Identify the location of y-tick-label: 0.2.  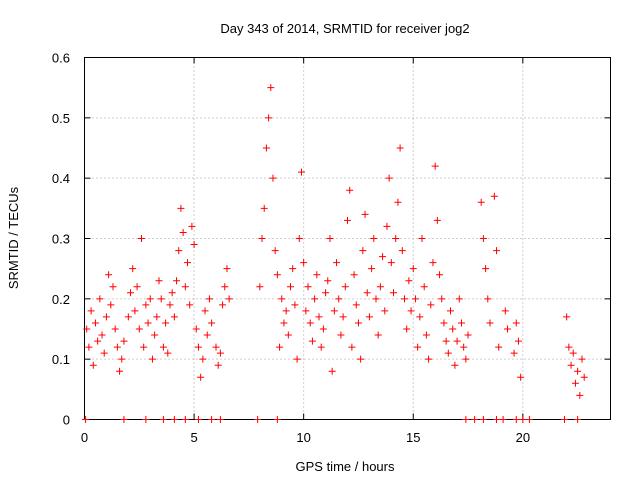
(61, 299).